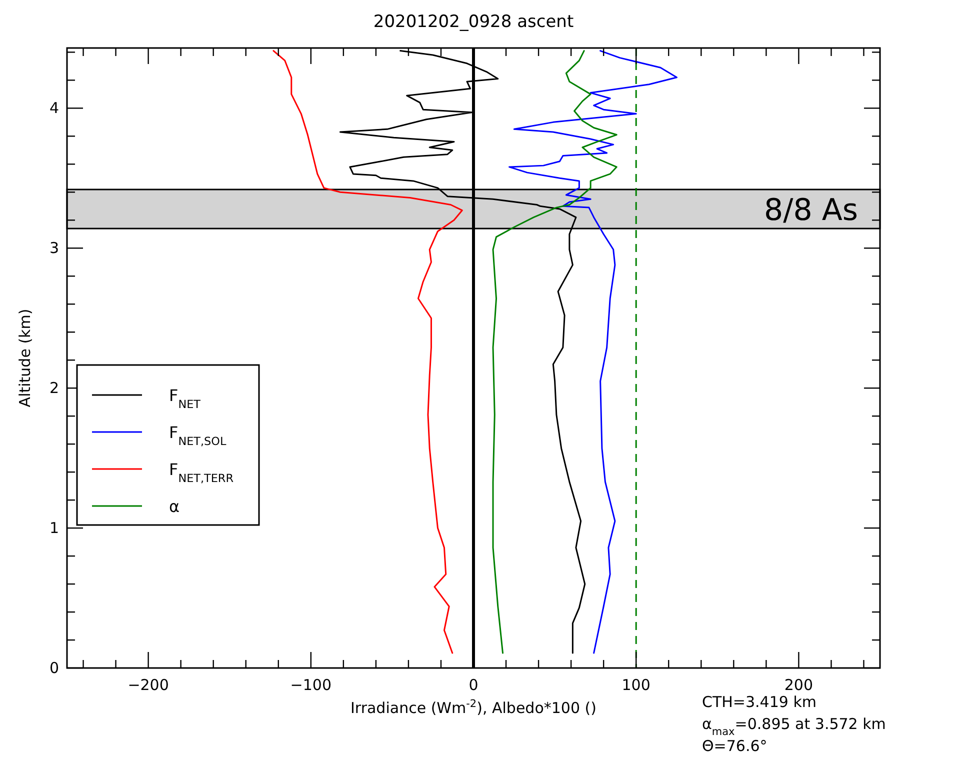  What do you see at coordinates (799, 685) in the screenshot?
I see `x-tick-label: 200` at bounding box center [799, 685].